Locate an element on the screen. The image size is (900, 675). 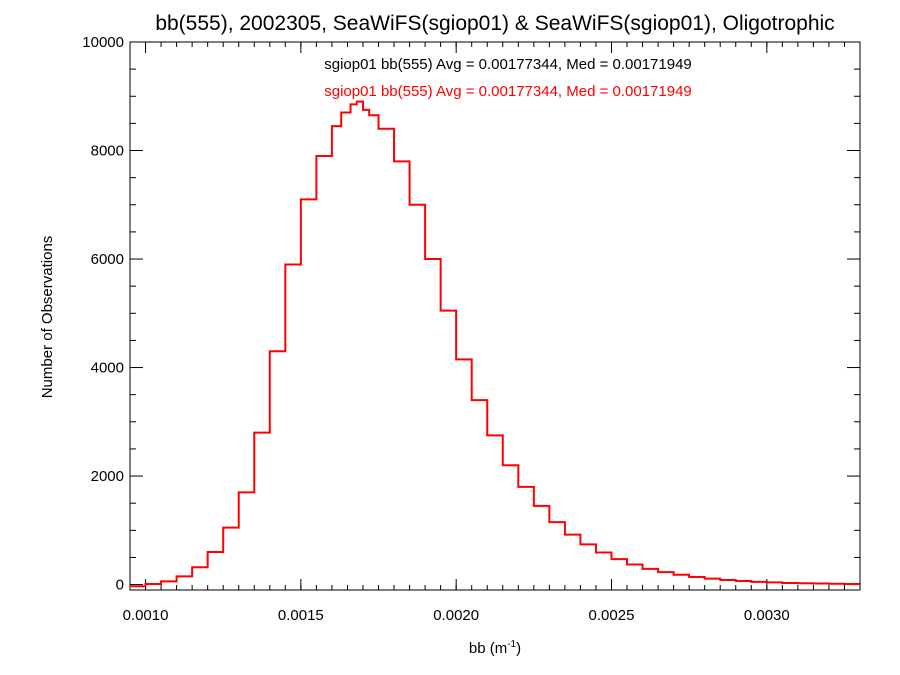
x-tick-label: 0.0020 is located at coordinates (456, 615).